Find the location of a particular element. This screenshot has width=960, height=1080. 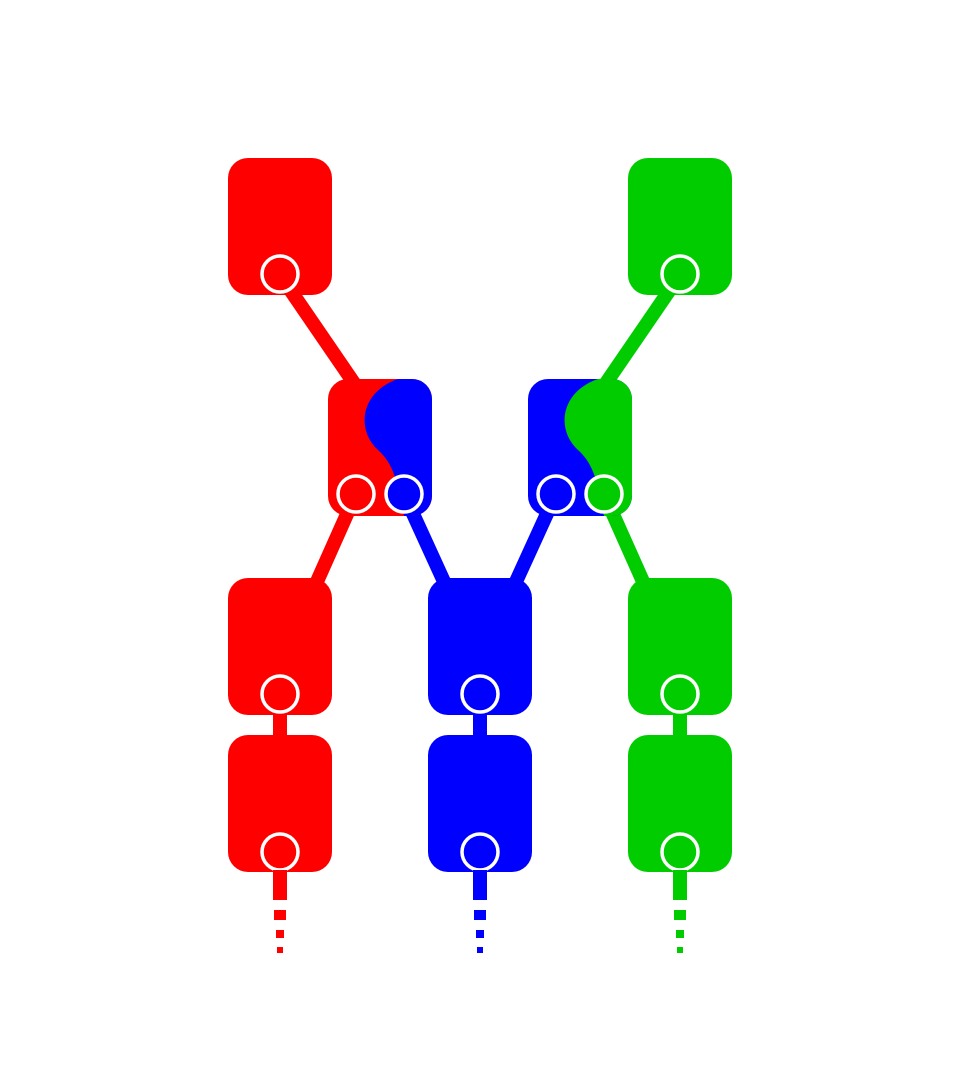

port-red-top is located at coordinates (280, 274).